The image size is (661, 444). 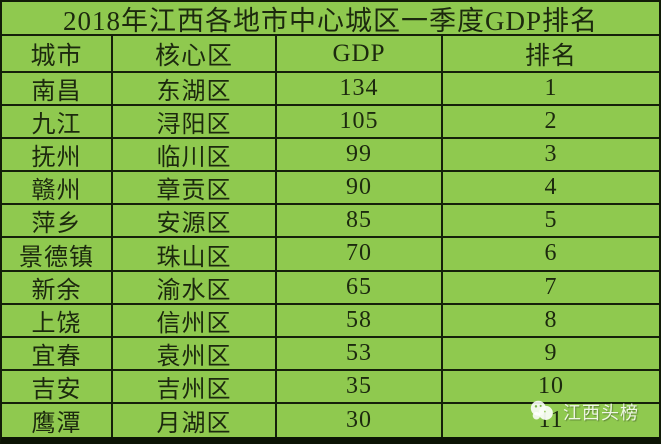 What do you see at coordinates (360, 387) in the screenshot?
I see `cell-gdp: 35` at bounding box center [360, 387].